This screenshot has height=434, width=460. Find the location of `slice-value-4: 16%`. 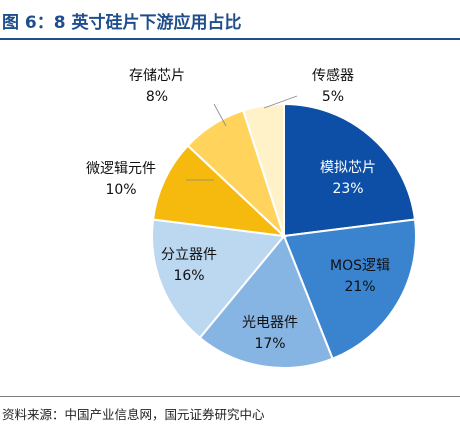

slice-value-4: 16% is located at coordinates (188, 276).